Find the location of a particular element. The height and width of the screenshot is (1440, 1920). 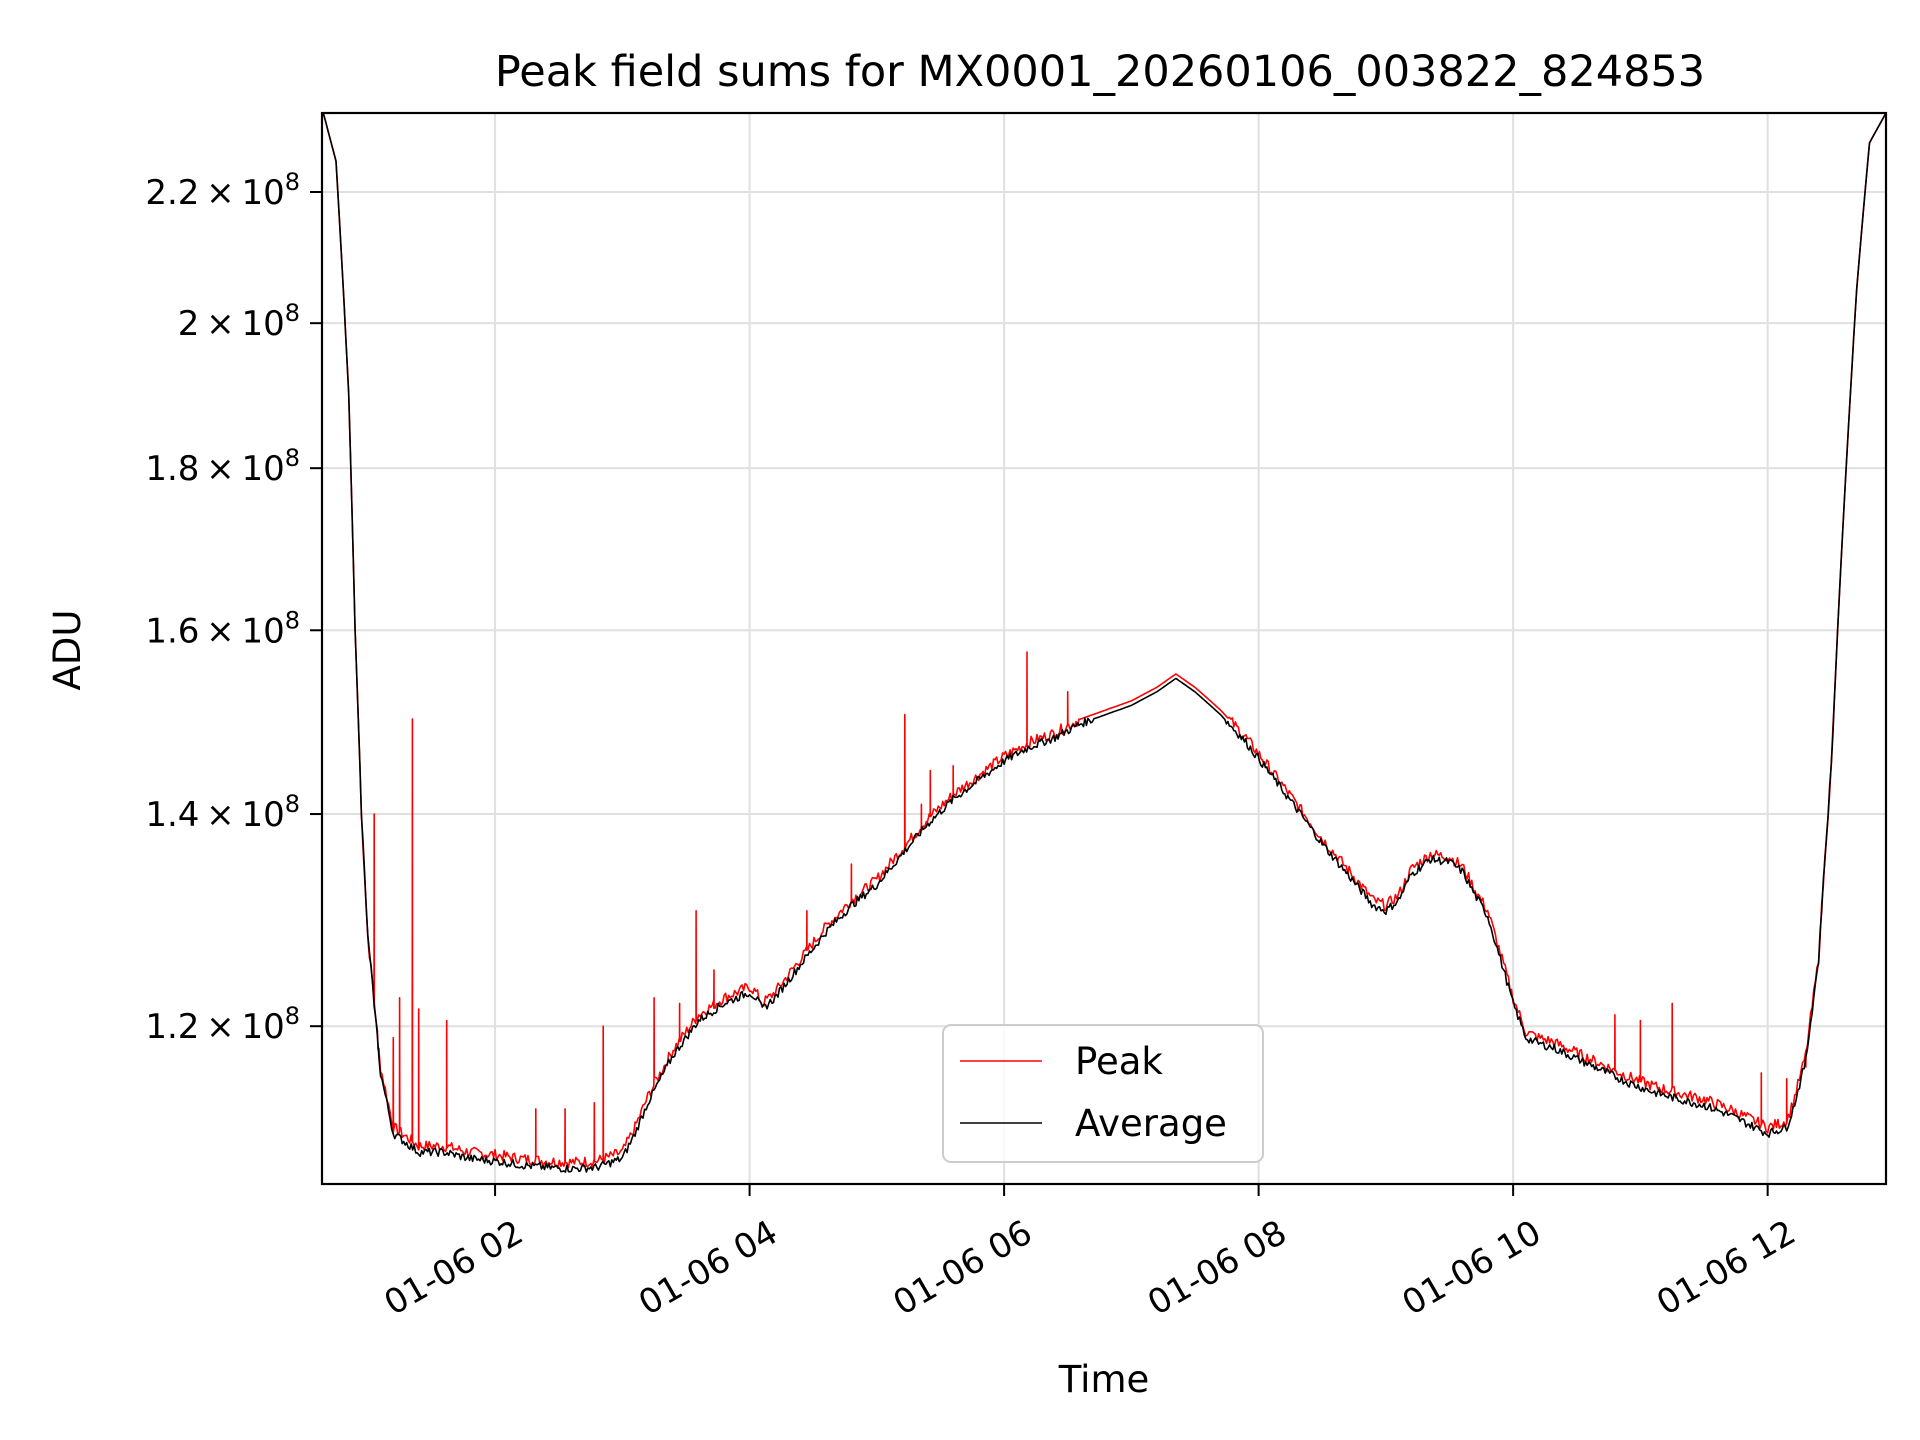

y-tick-label: 1.4 × 108 is located at coordinates (222, 812).